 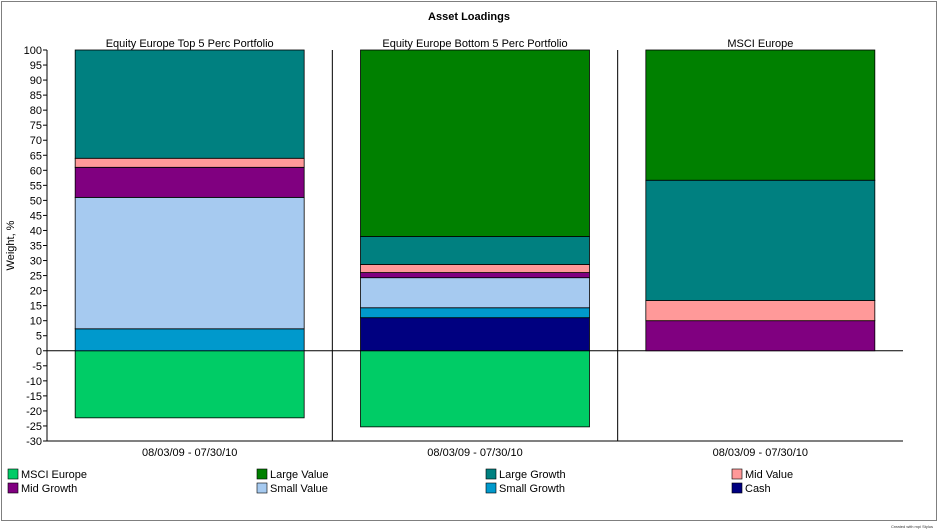 I want to click on y-tick-label: -25, so click(x=34, y=427).